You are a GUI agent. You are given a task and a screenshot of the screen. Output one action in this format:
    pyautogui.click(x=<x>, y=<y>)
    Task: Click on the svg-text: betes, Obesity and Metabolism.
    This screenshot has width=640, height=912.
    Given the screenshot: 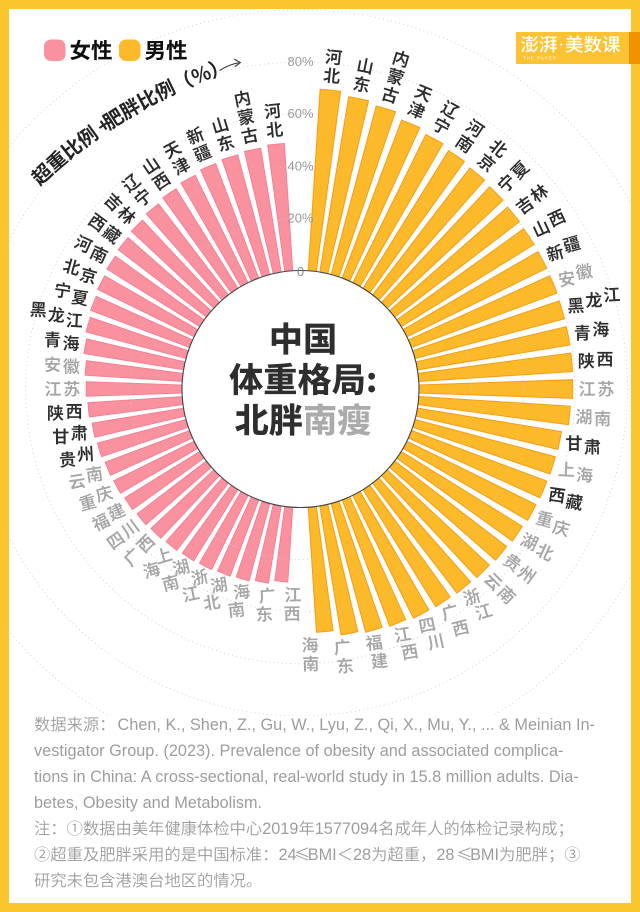 What is the action you would take?
    pyautogui.click(x=148, y=803)
    